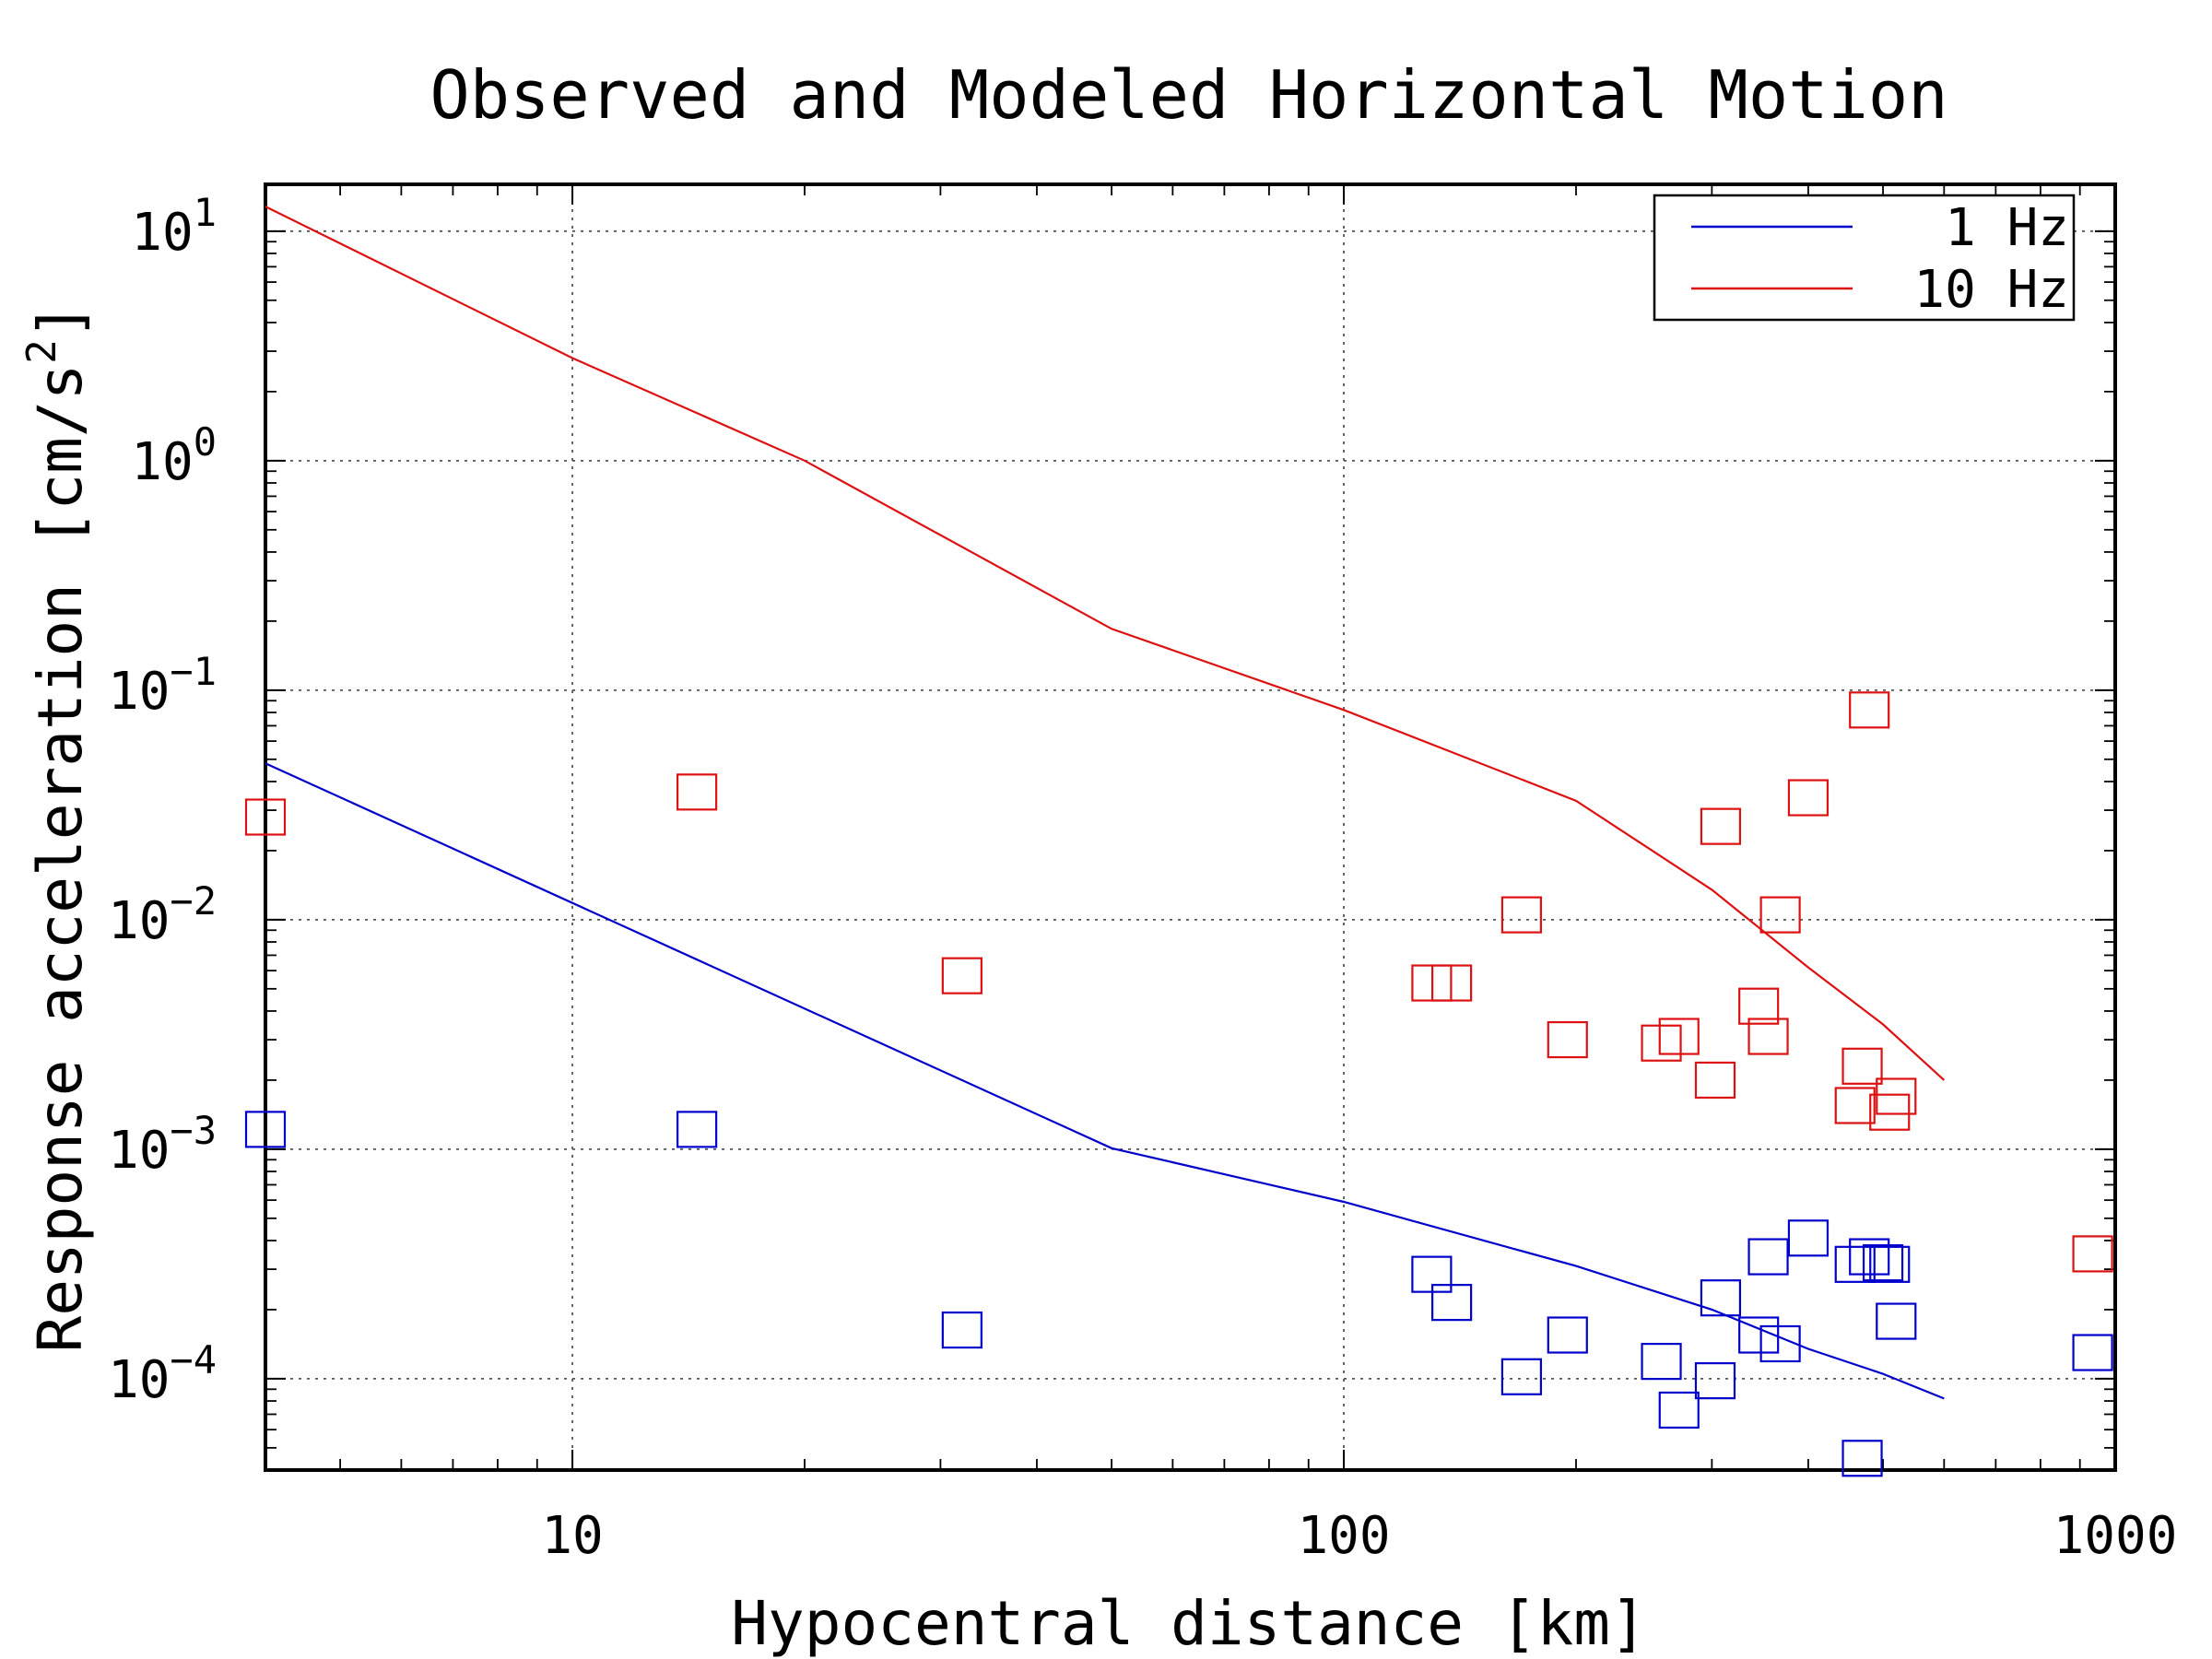  What do you see at coordinates (193, 671) in the screenshot?
I see `y-tick-exponent: −1` at bounding box center [193, 671].